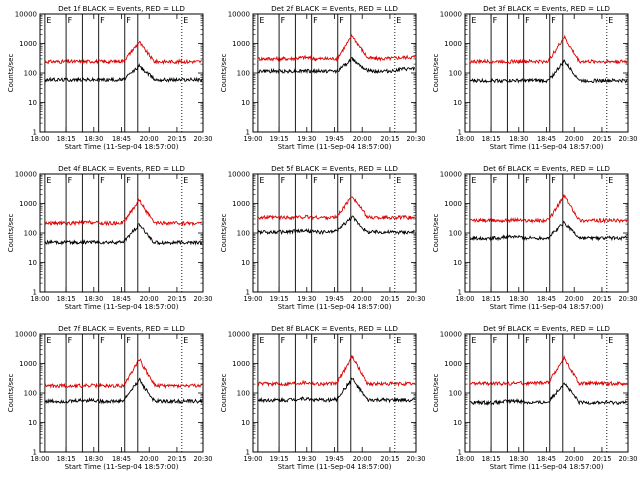  I want to click on chart-title: Det 7f BLACK = Events, RED = LLD, so click(121, 328).